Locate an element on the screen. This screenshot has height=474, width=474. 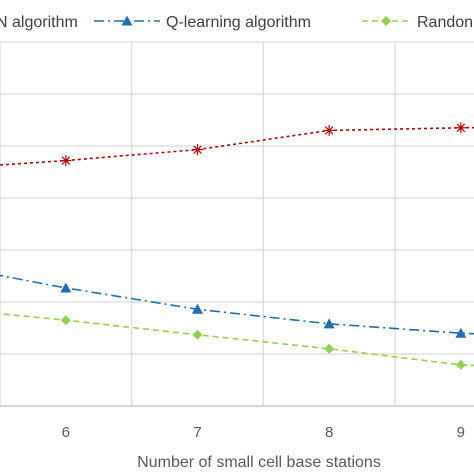
legend-label: Q-learning algorithm is located at coordinates (238, 22).